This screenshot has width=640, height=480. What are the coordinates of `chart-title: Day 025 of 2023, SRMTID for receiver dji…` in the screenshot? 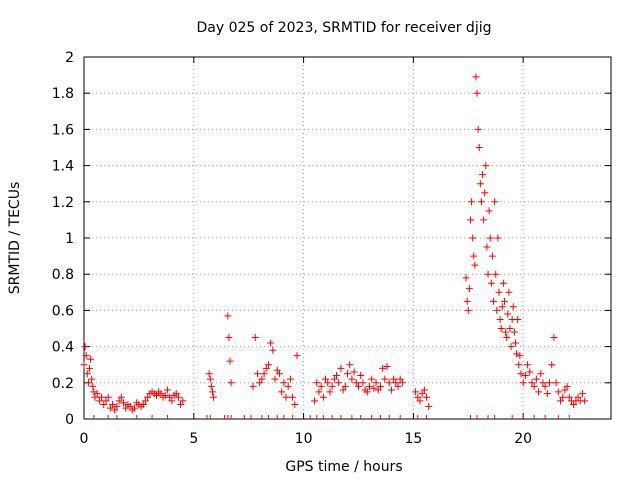 It's located at (344, 28).